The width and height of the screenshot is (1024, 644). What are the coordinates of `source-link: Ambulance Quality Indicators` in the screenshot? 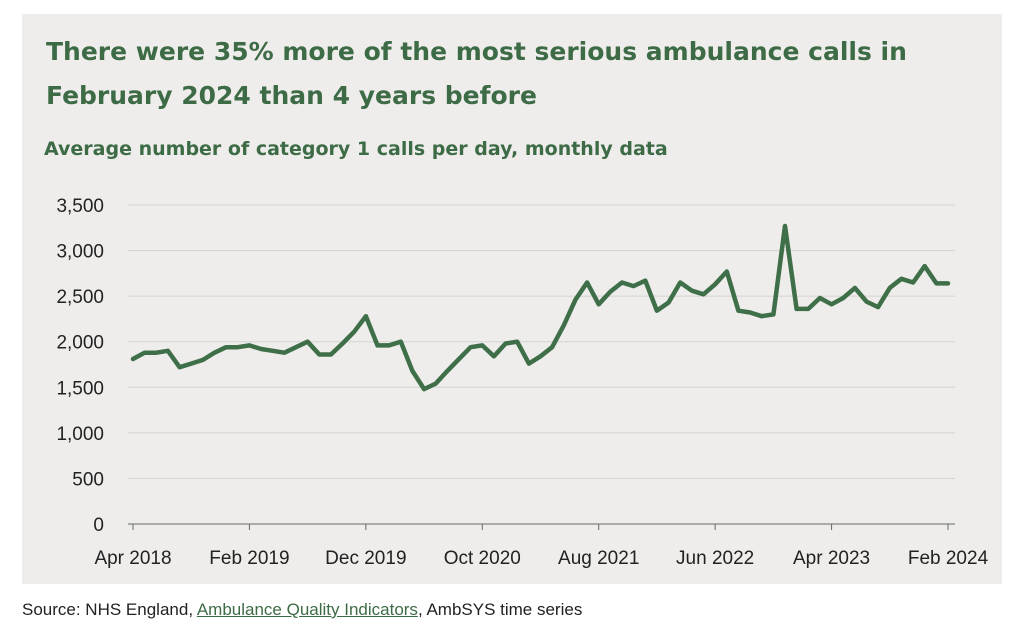 It's located at (307, 609).